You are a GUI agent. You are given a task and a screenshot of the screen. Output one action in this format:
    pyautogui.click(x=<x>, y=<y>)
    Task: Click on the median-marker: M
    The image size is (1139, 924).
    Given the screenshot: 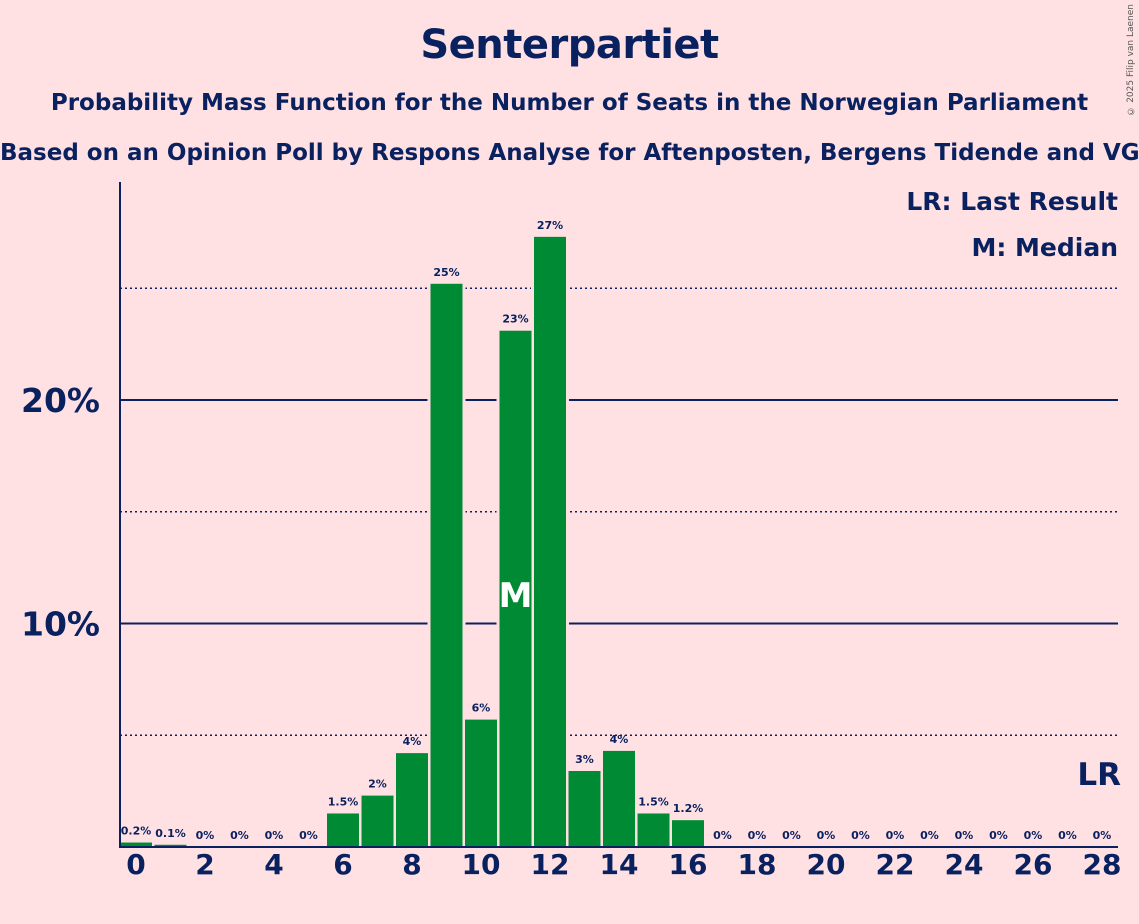 What is the action you would take?
    pyautogui.click(x=516, y=596)
    